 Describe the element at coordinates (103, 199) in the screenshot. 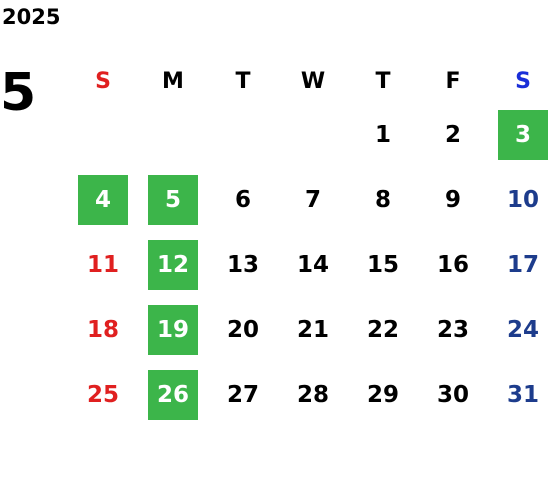

I see `day-cell-highlighted: 4` at that location.